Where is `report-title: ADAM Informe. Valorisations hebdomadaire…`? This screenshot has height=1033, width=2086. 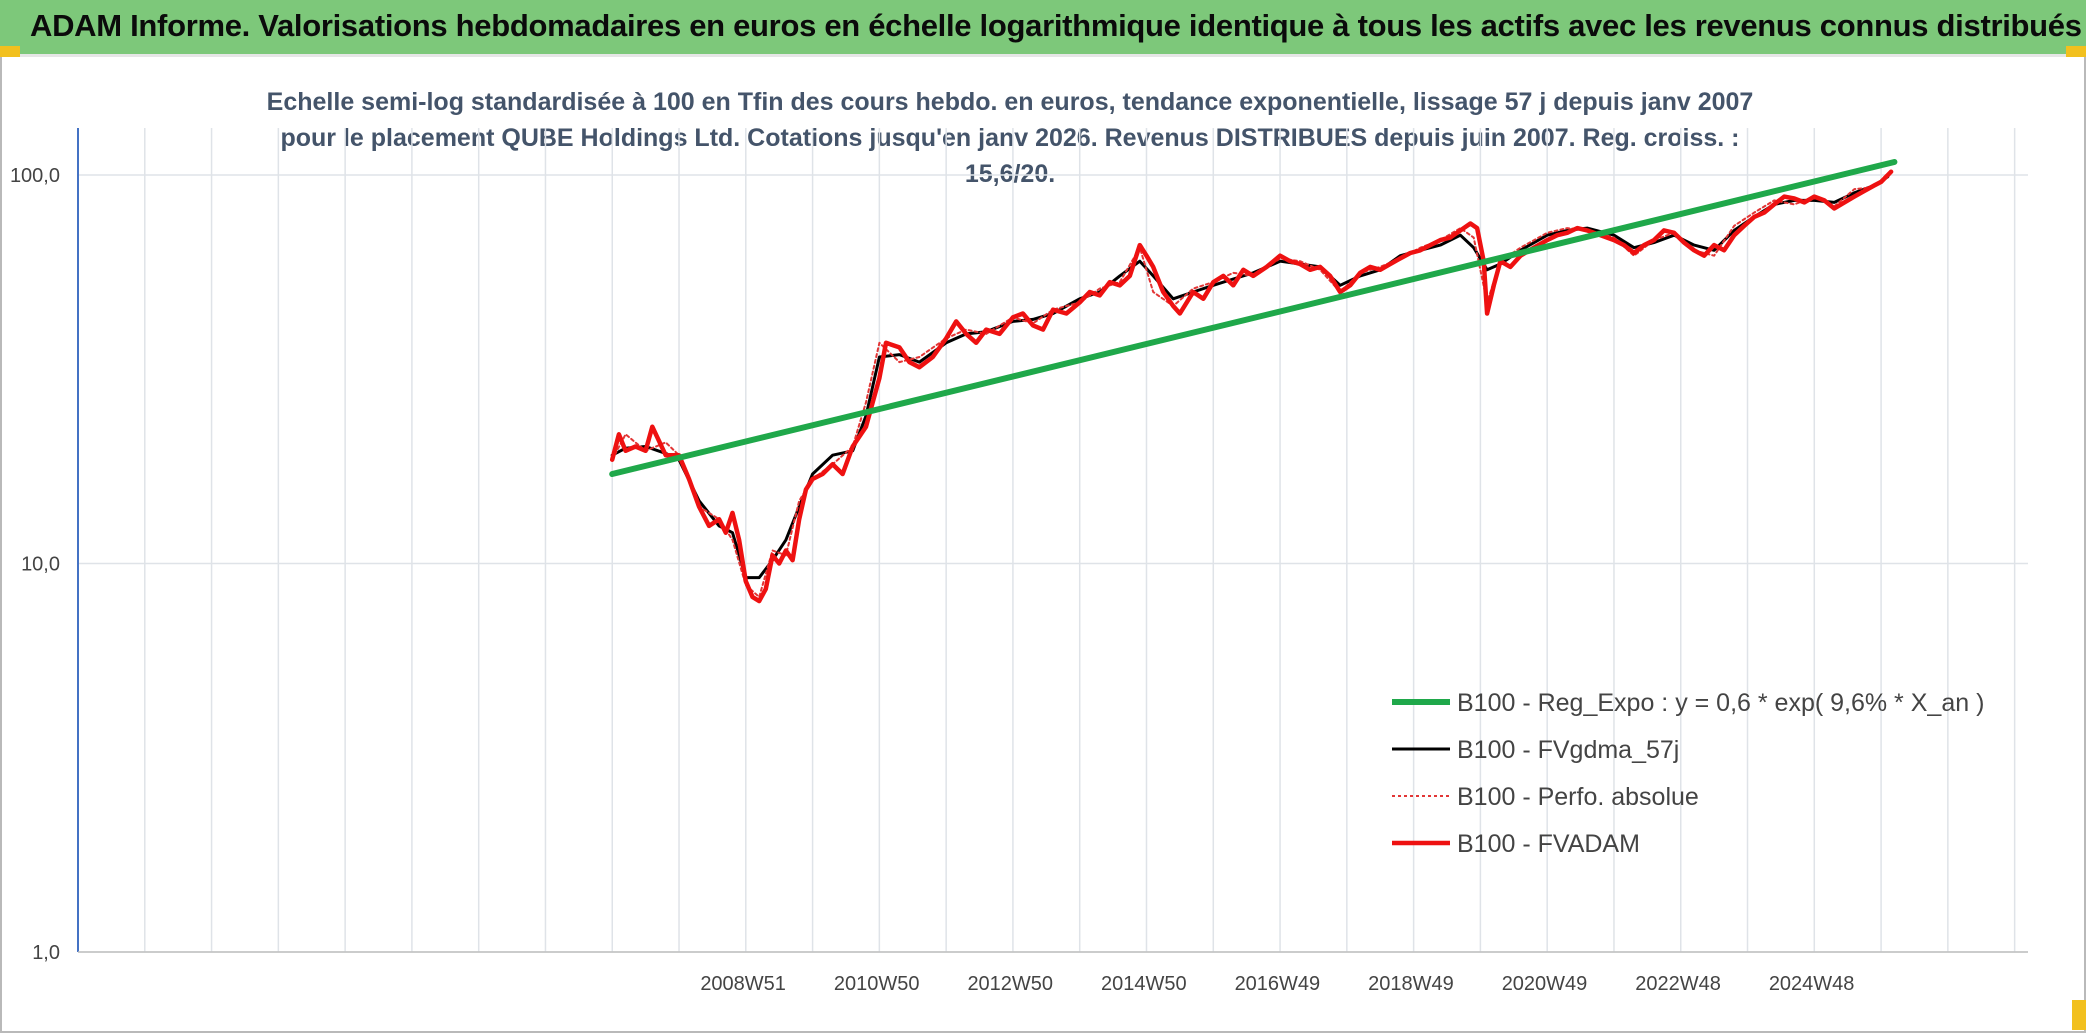 report-title: ADAM Informe. Valorisations hebdomadaire… is located at coordinates (1056, 25).